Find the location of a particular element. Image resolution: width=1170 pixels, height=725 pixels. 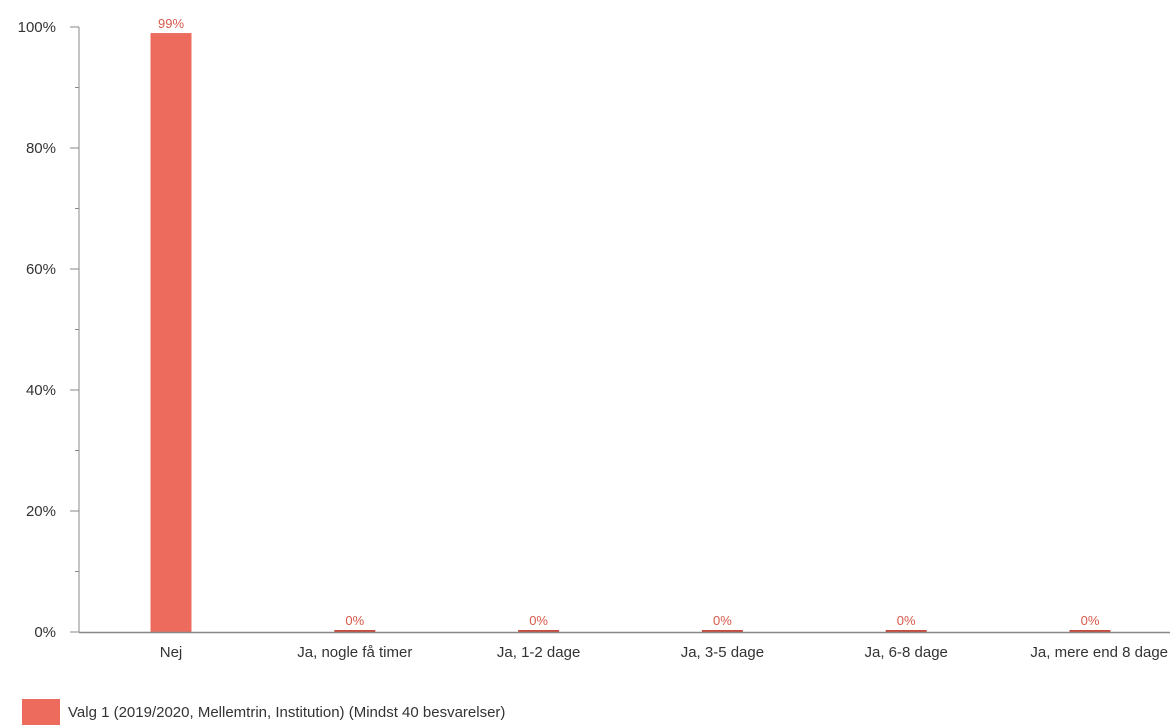

x-category-label: Nej is located at coordinates (171, 652).